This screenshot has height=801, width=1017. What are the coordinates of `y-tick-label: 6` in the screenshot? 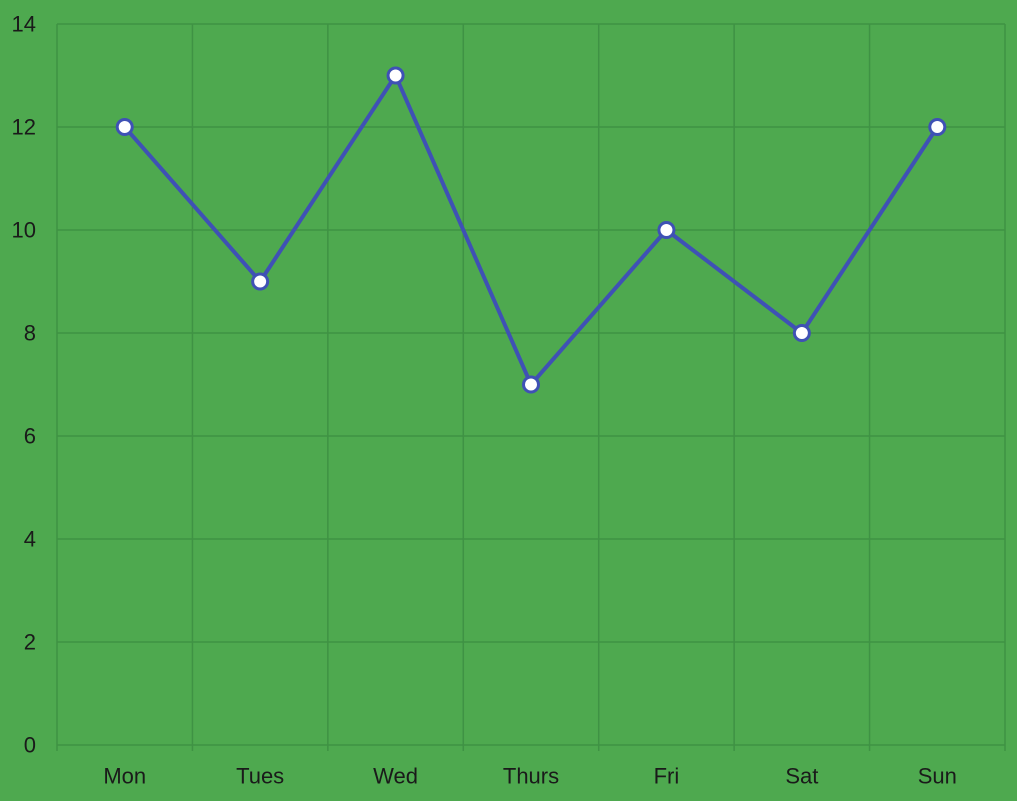 It's located at (30, 436).